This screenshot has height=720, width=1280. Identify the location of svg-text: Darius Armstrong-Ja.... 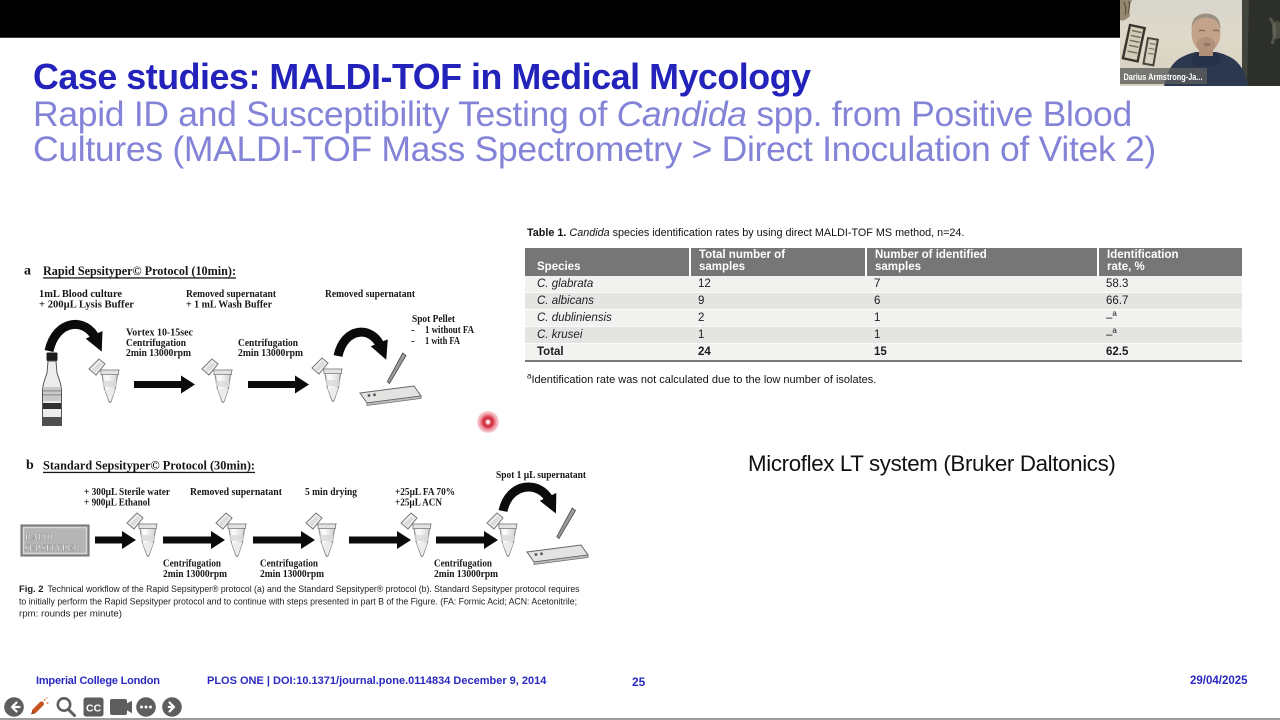
(1163, 77).